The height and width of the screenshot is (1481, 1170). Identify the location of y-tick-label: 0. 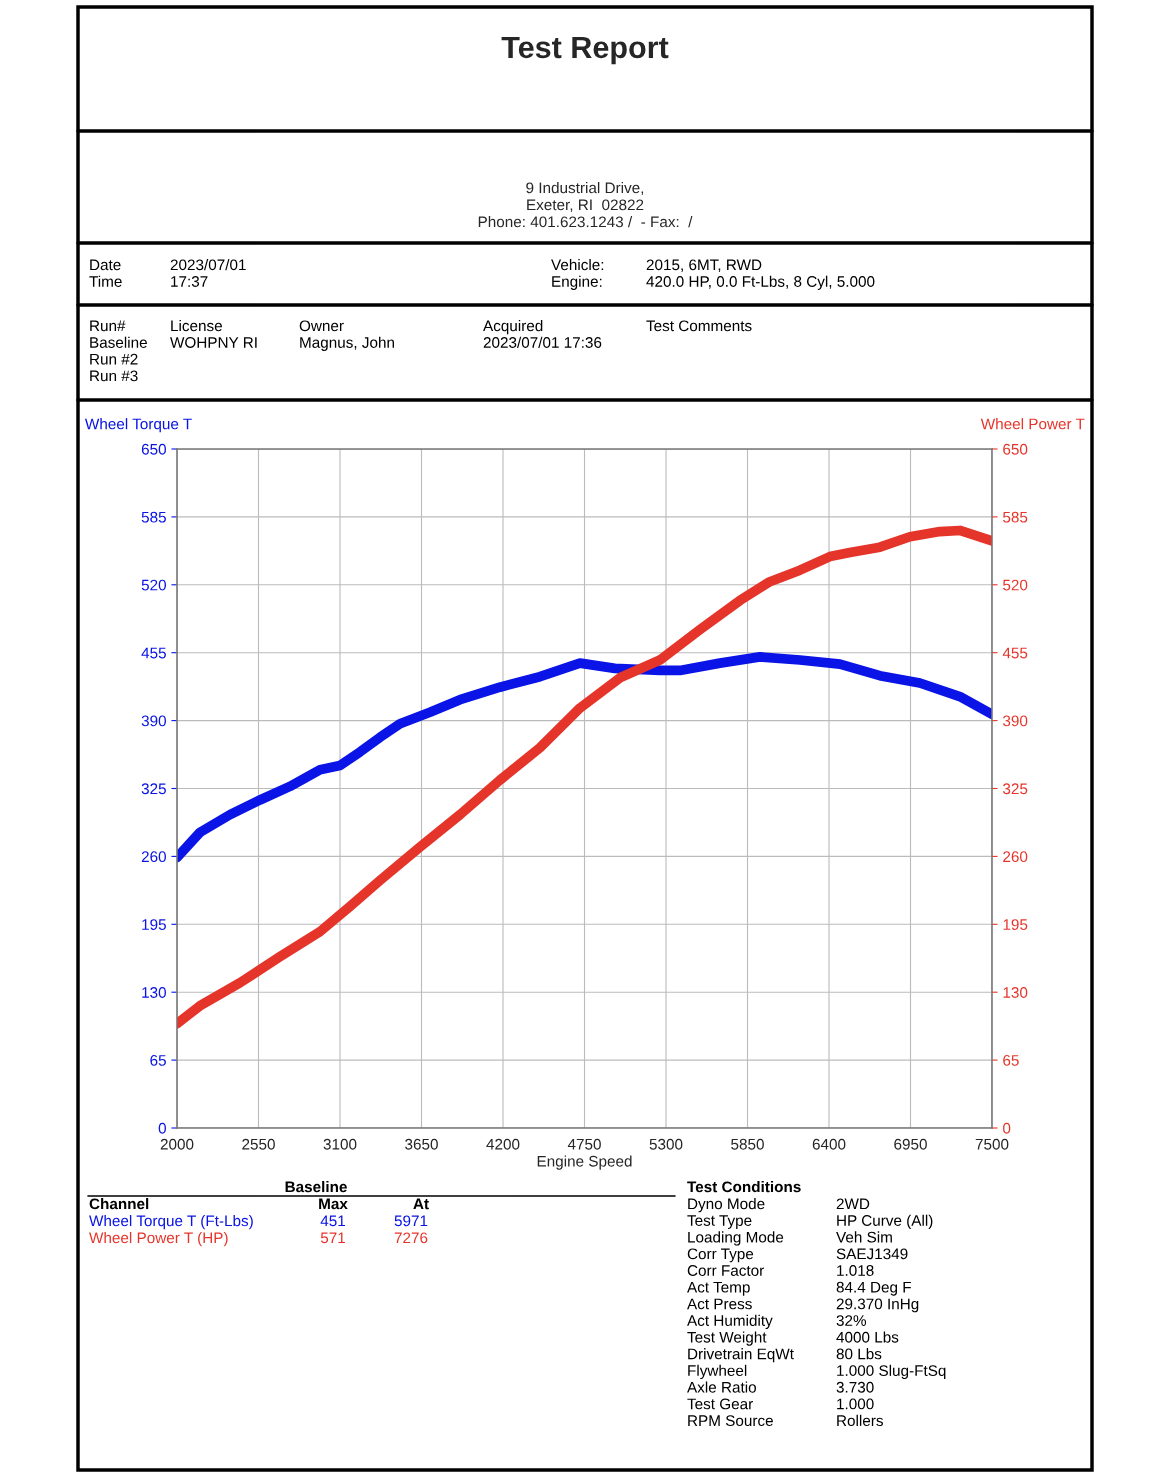
(162, 1128).